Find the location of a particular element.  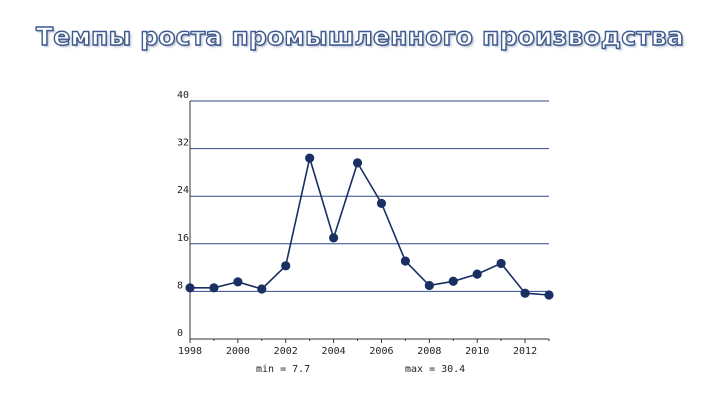

x-tick-label: 2002 is located at coordinates (286, 351).